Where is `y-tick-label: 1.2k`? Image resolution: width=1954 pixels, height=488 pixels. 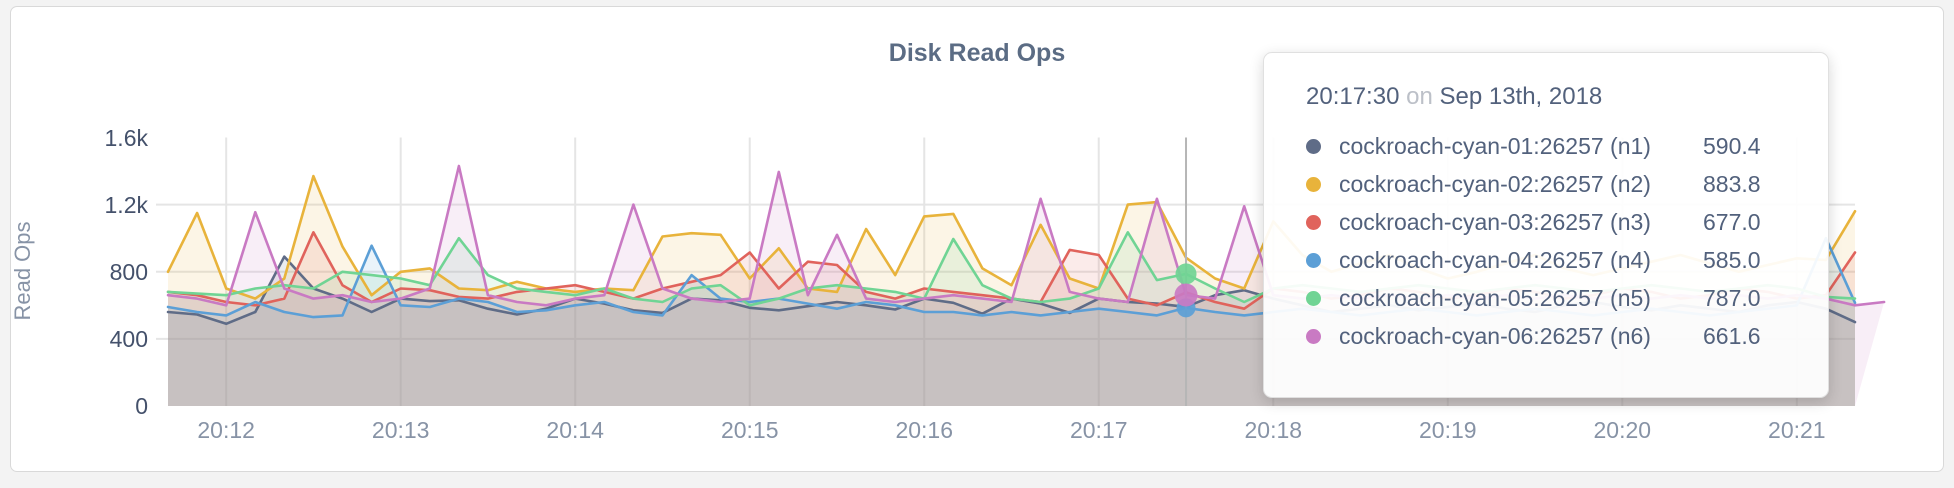
y-tick-label: 1.2k is located at coordinates (126, 204).